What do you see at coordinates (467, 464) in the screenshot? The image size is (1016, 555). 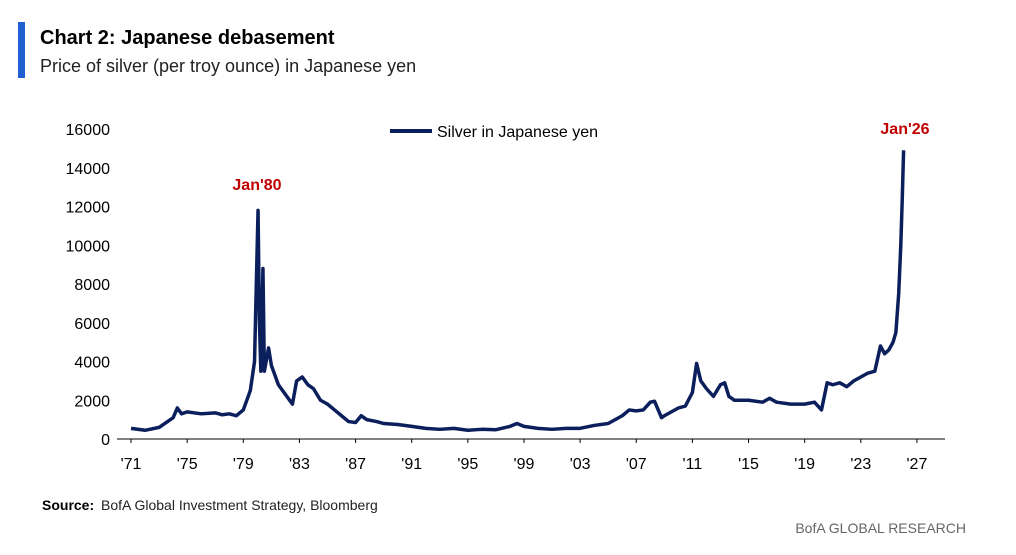 I see `x-tick-label: '95` at bounding box center [467, 464].